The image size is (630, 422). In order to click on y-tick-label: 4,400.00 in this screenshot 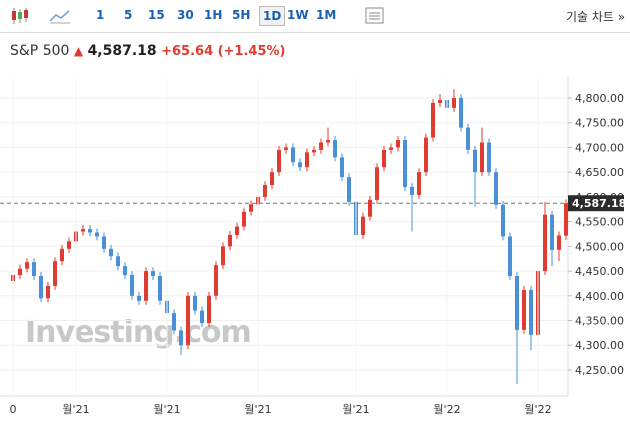, I will do `click(599, 296)`.